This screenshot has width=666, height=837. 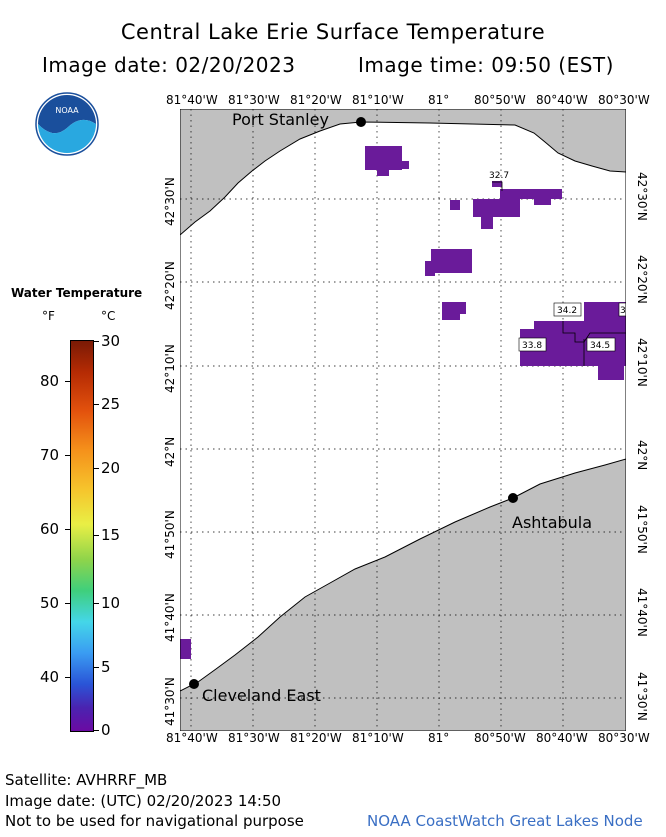 I want to click on lon-tick-bottom: 81°, so click(x=439, y=738).